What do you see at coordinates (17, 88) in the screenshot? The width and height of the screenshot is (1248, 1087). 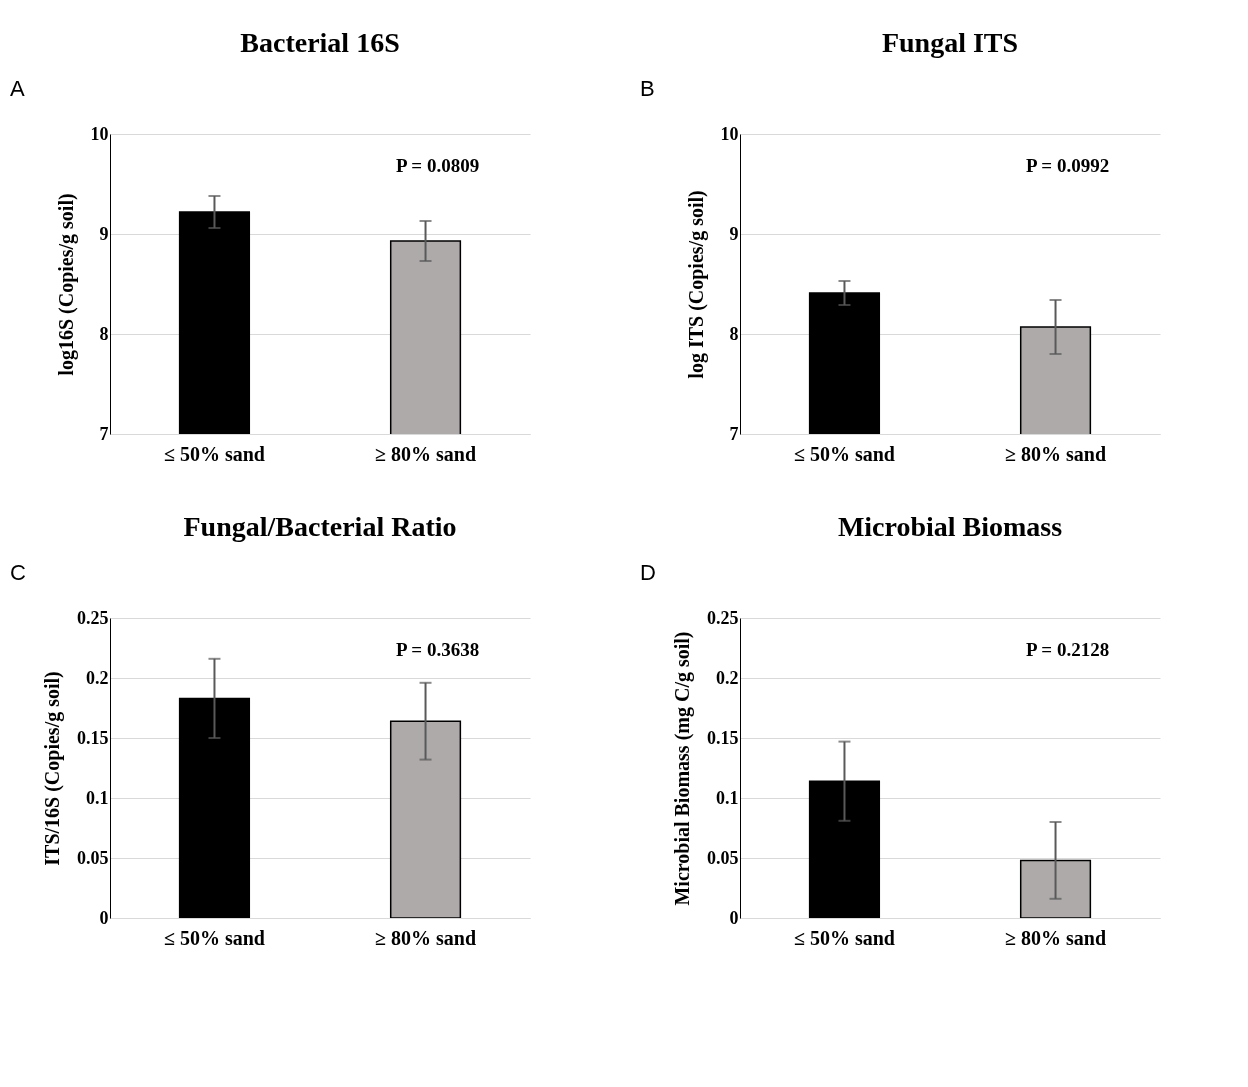 I see `text: A` at bounding box center [17, 88].